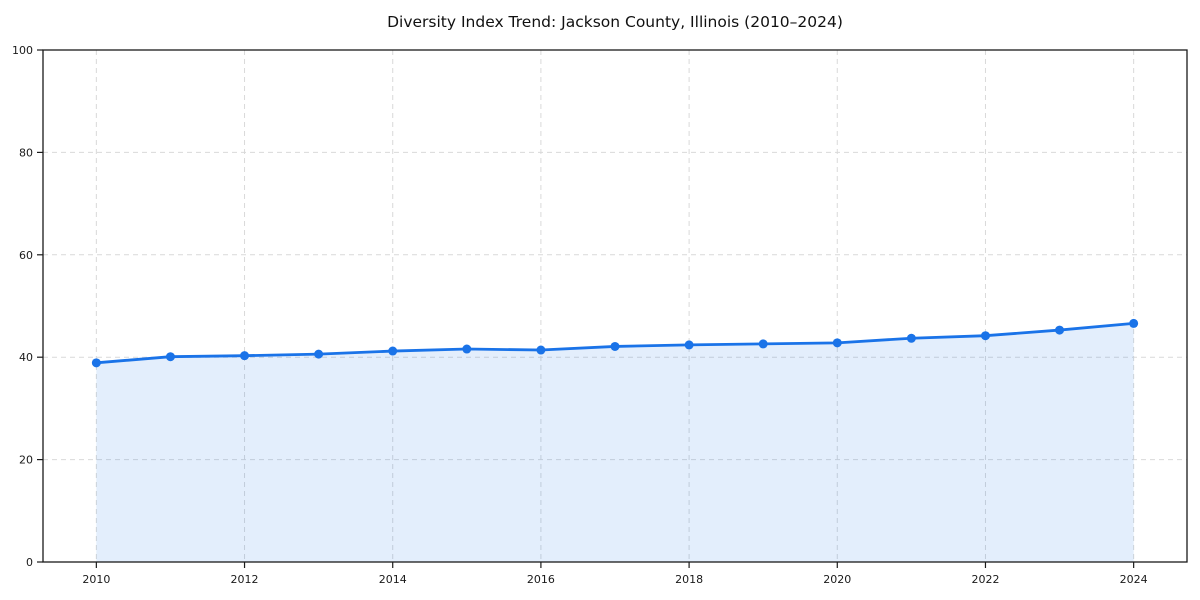 Image resolution: width=1200 pixels, height=600 pixels. Describe the element at coordinates (26, 152) in the screenshot. I see `y-axis-tick-label: 80` at that location.